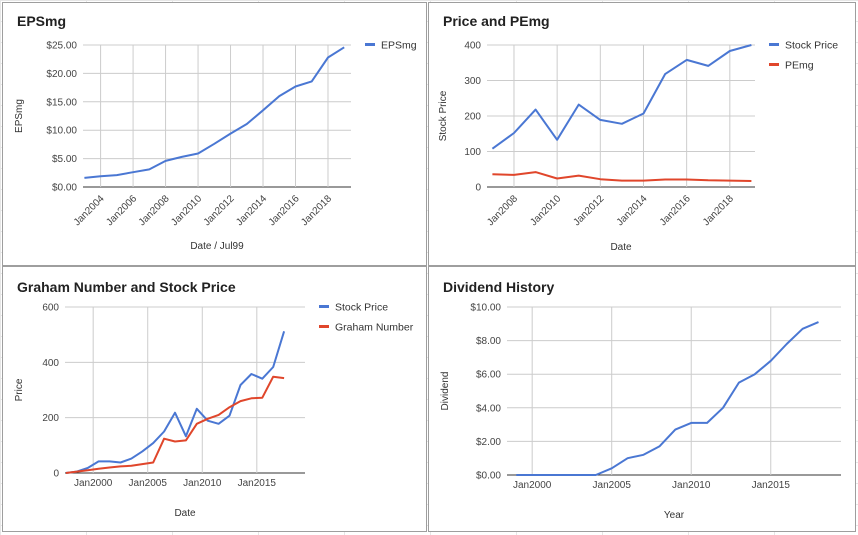 This screenshot has height=535, width=858. Describe the element at coordinates (50, 308) in the screenshot. I see `y-tick-label: 600` at that location.